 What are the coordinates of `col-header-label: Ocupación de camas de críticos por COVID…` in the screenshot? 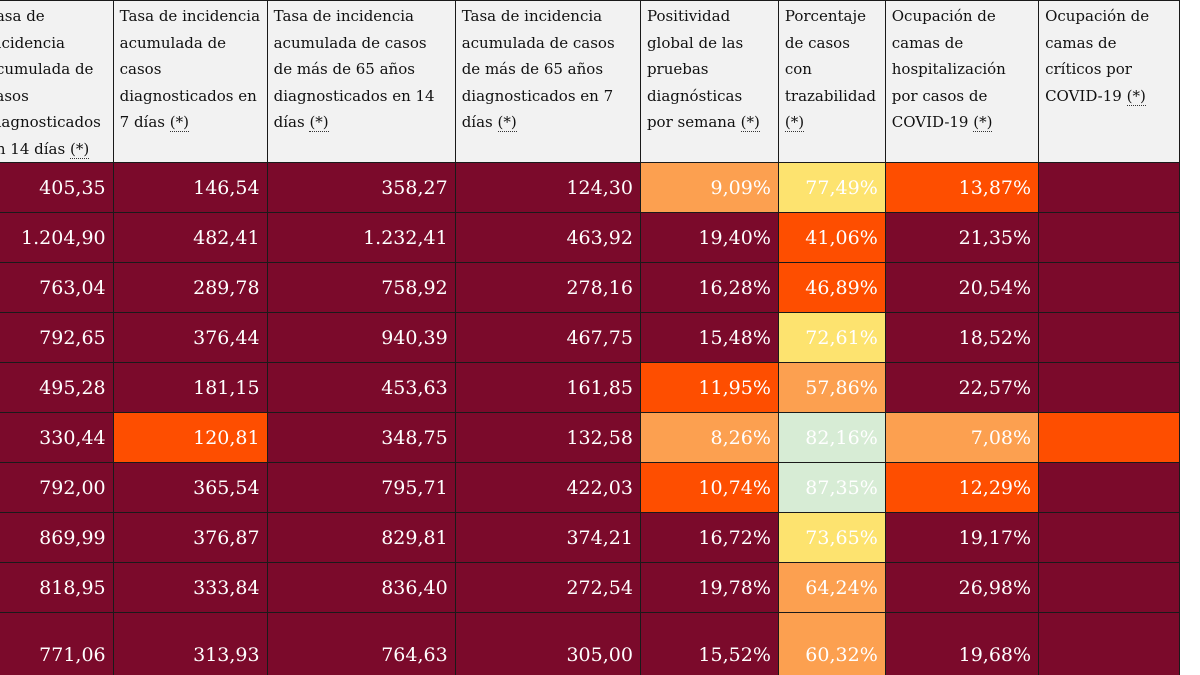 It's located at (1097, 56).